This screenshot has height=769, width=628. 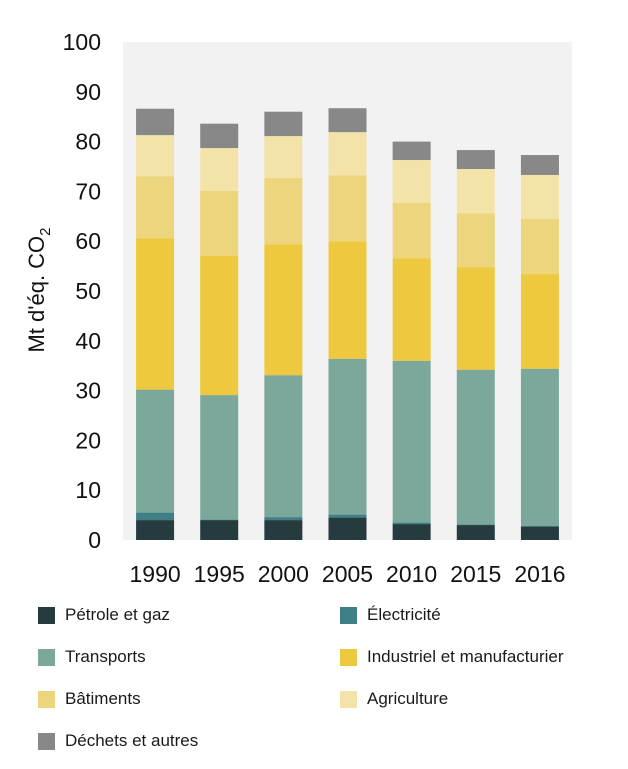 I want to click on x-tick-label: 2010, so click(x=411, y=574).